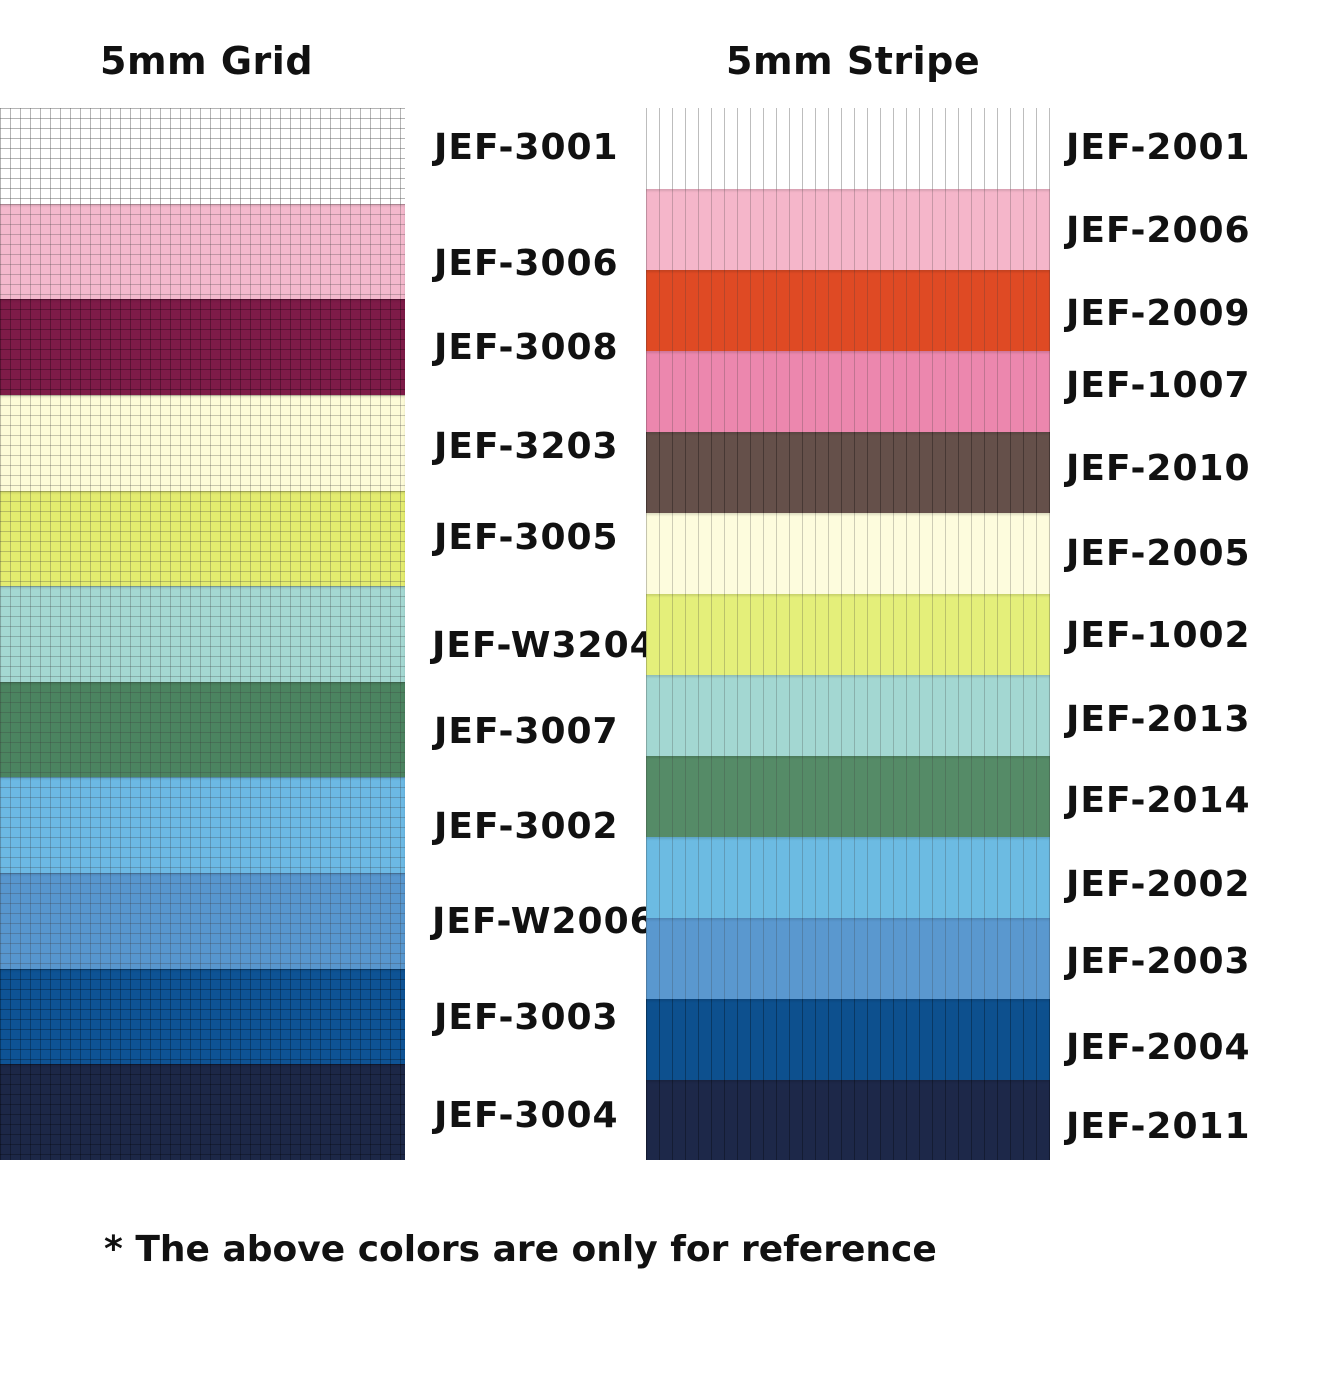 This screenshot has width=1336, height=1392. What do you see at coordinates (1158, 719) in the screenshot?
I see `stripe-swatch-code: JEF-2013` at bounding box center [1158, 719].